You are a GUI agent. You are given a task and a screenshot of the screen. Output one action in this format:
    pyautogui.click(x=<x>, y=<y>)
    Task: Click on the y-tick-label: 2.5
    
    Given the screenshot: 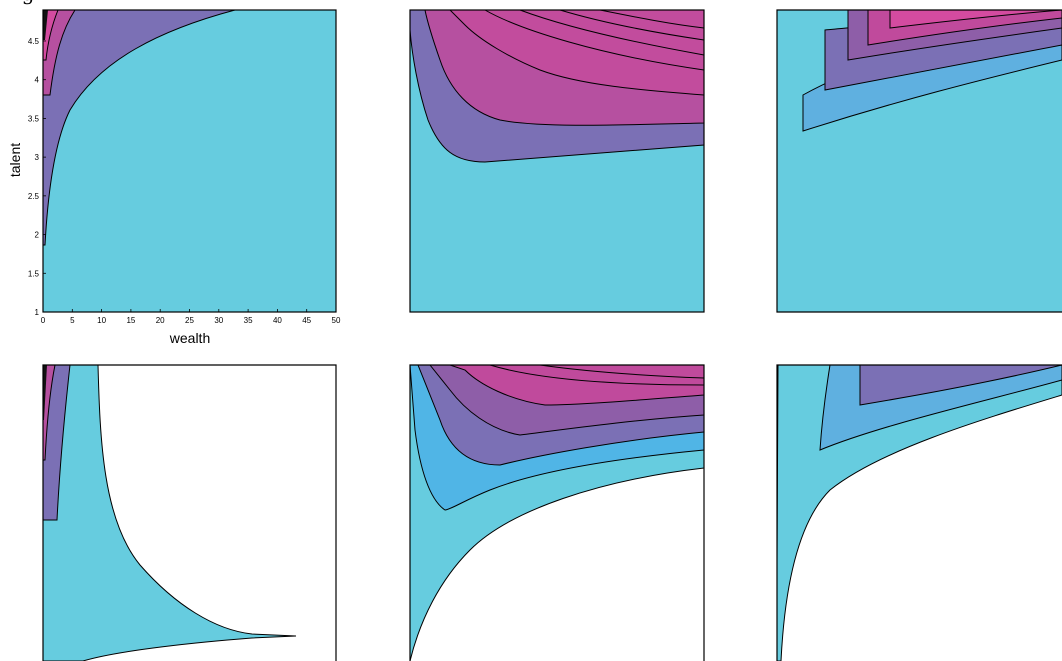 What is the action you would take?
    pyautogui.click(x=34, y=196)
    